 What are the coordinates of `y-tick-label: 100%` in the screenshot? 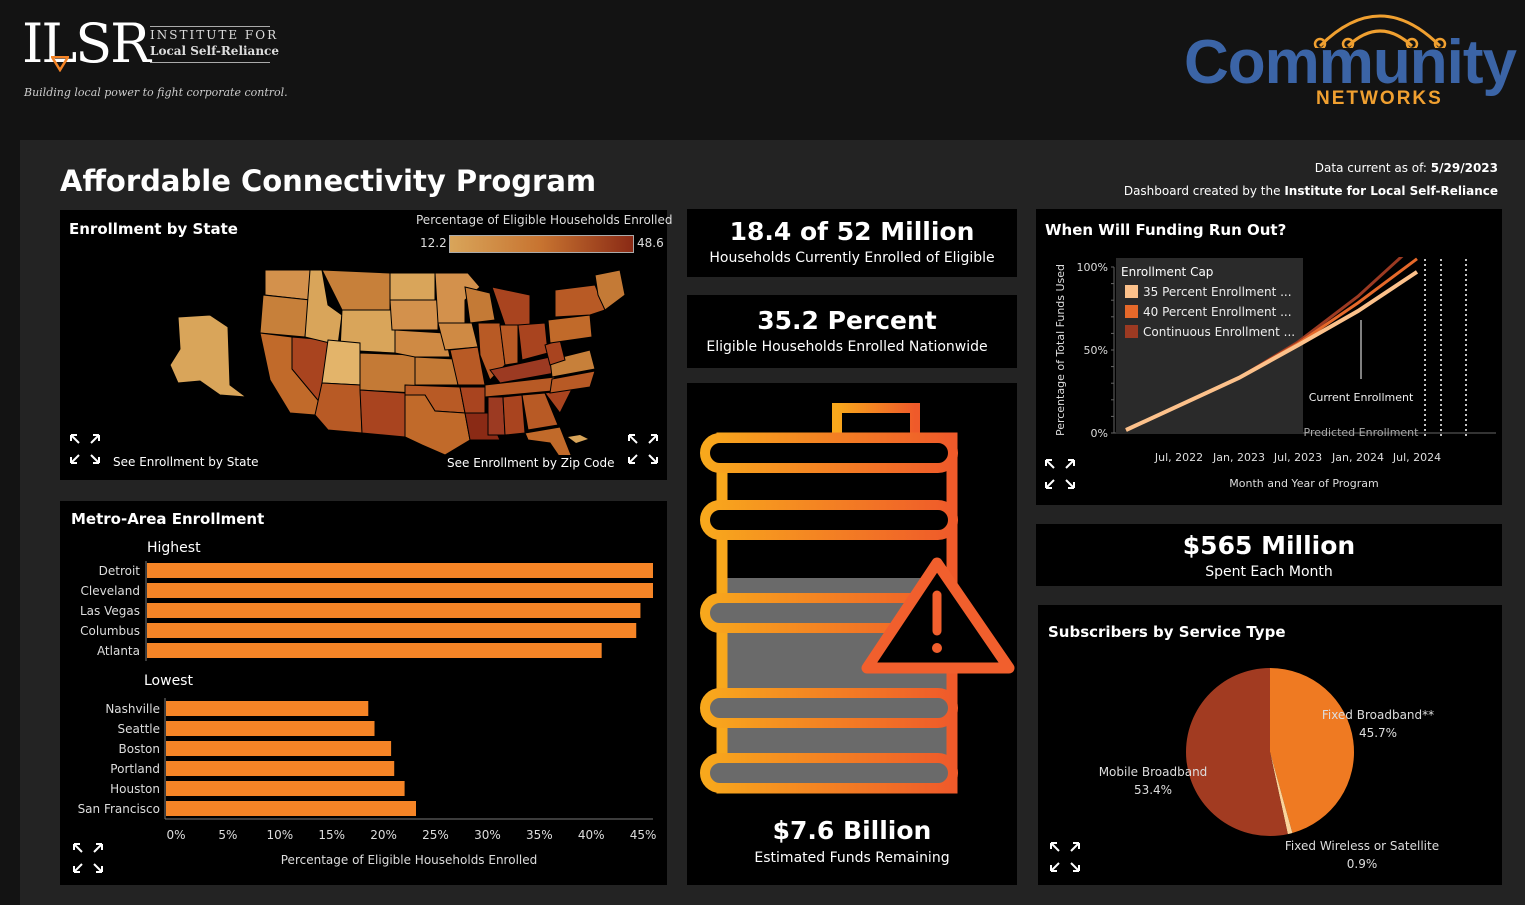 It's located at (1092, 267).